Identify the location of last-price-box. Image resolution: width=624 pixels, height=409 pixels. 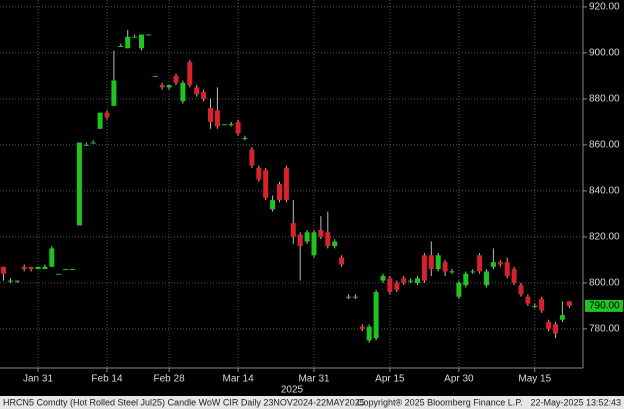
(604, 305).